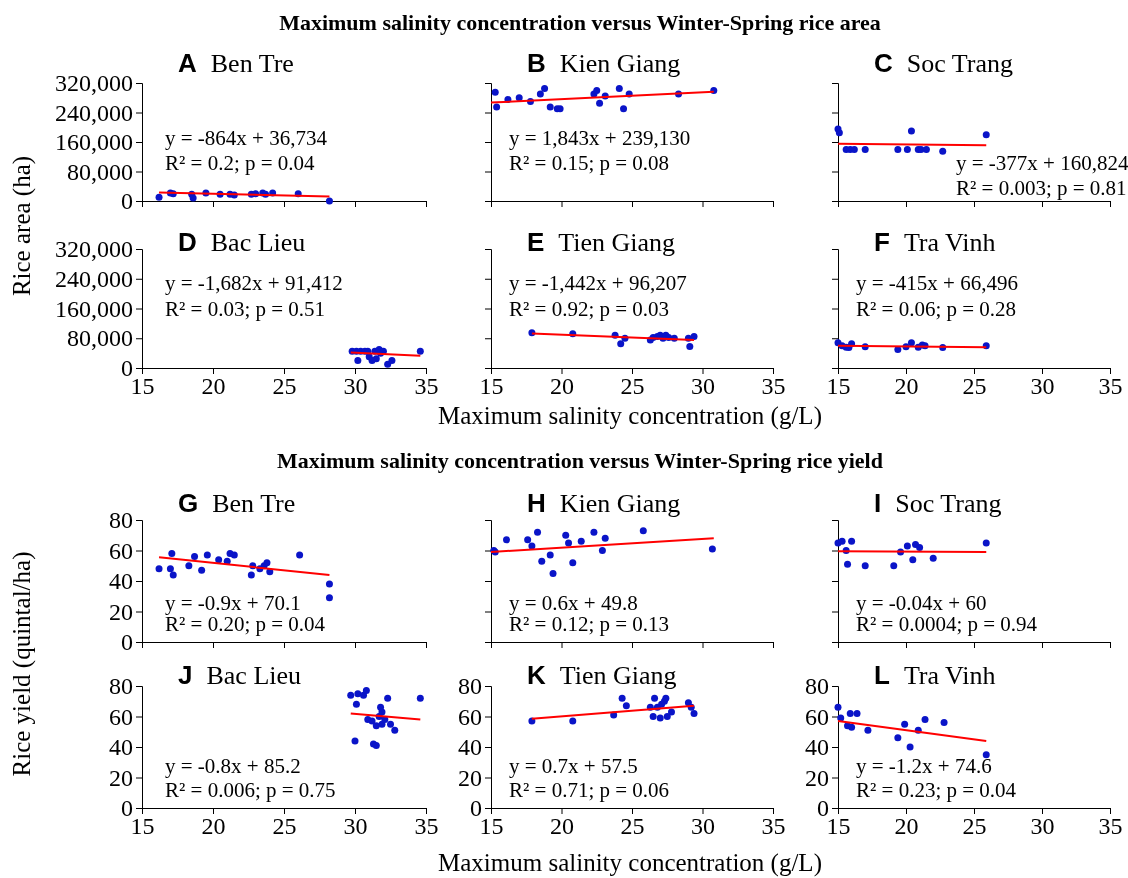 The image size is (1128, 878). I want to click on chart-title: H Kien Giang, so click(604, 503).